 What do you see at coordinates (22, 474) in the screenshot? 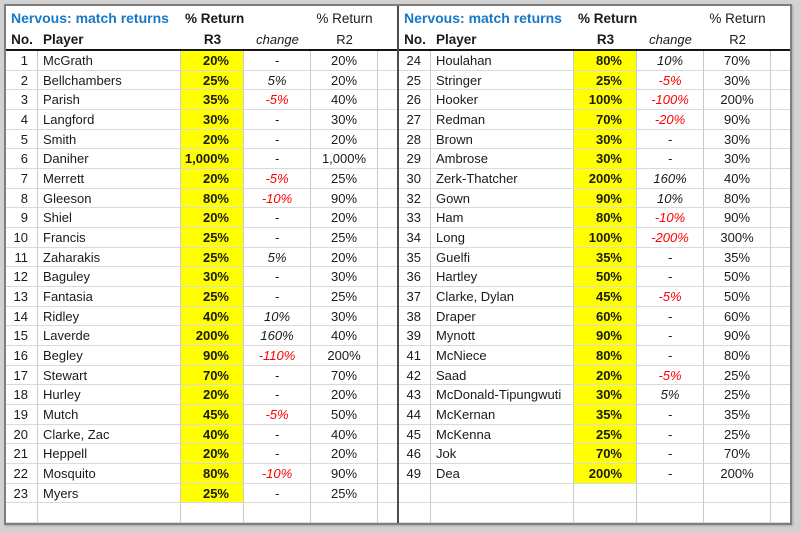
I see `cell-no: 22` at bounding box center [22, 474].